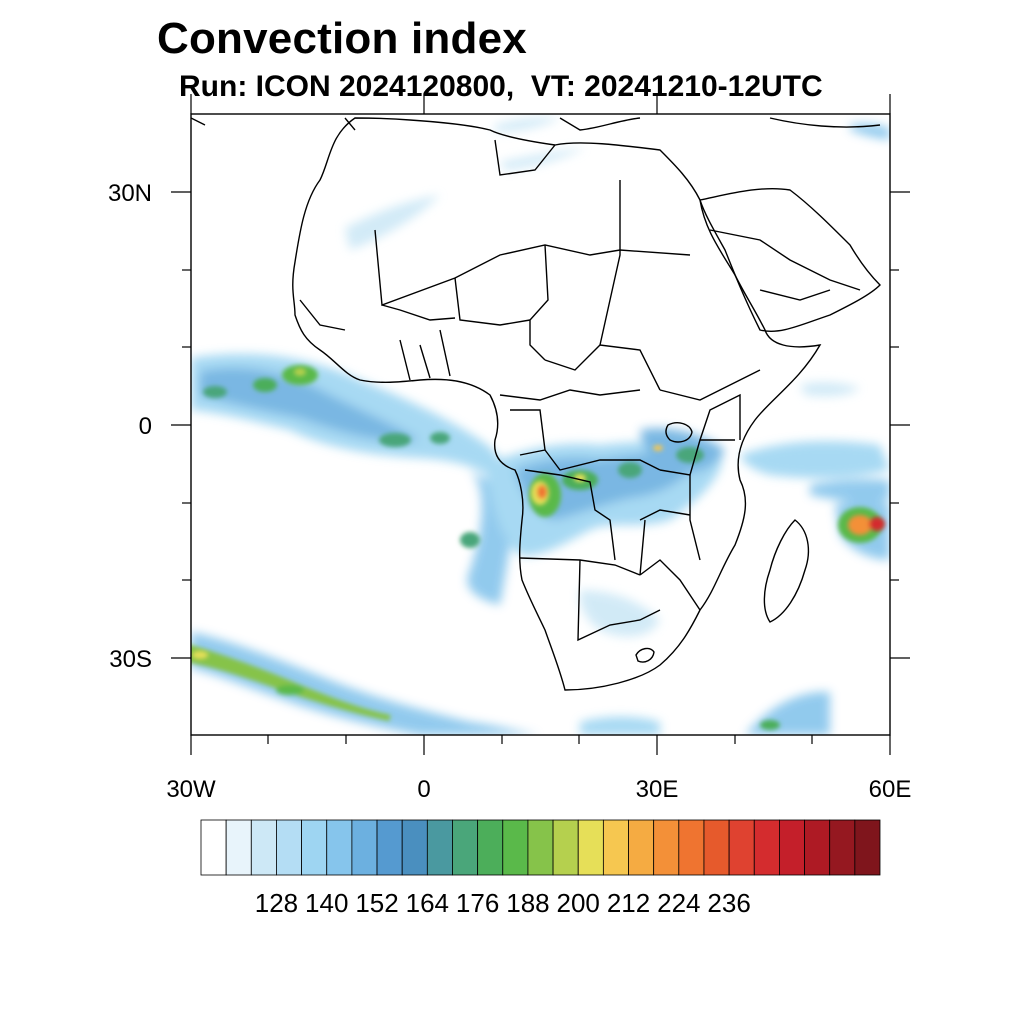 This screenshot has width=1024, height=1024. Describe the element at coordinates (578, 903) in the screenshot. I see `colorbar-label: 200` at that location.